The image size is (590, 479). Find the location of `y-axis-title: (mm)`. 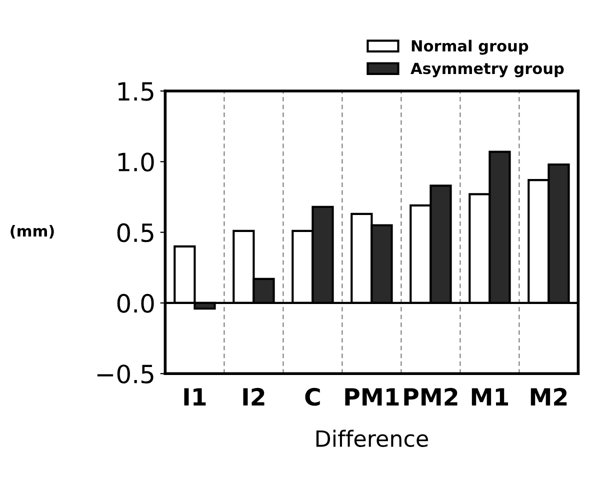

y-axis-title: (mm) is located at coordinates (32, 231).